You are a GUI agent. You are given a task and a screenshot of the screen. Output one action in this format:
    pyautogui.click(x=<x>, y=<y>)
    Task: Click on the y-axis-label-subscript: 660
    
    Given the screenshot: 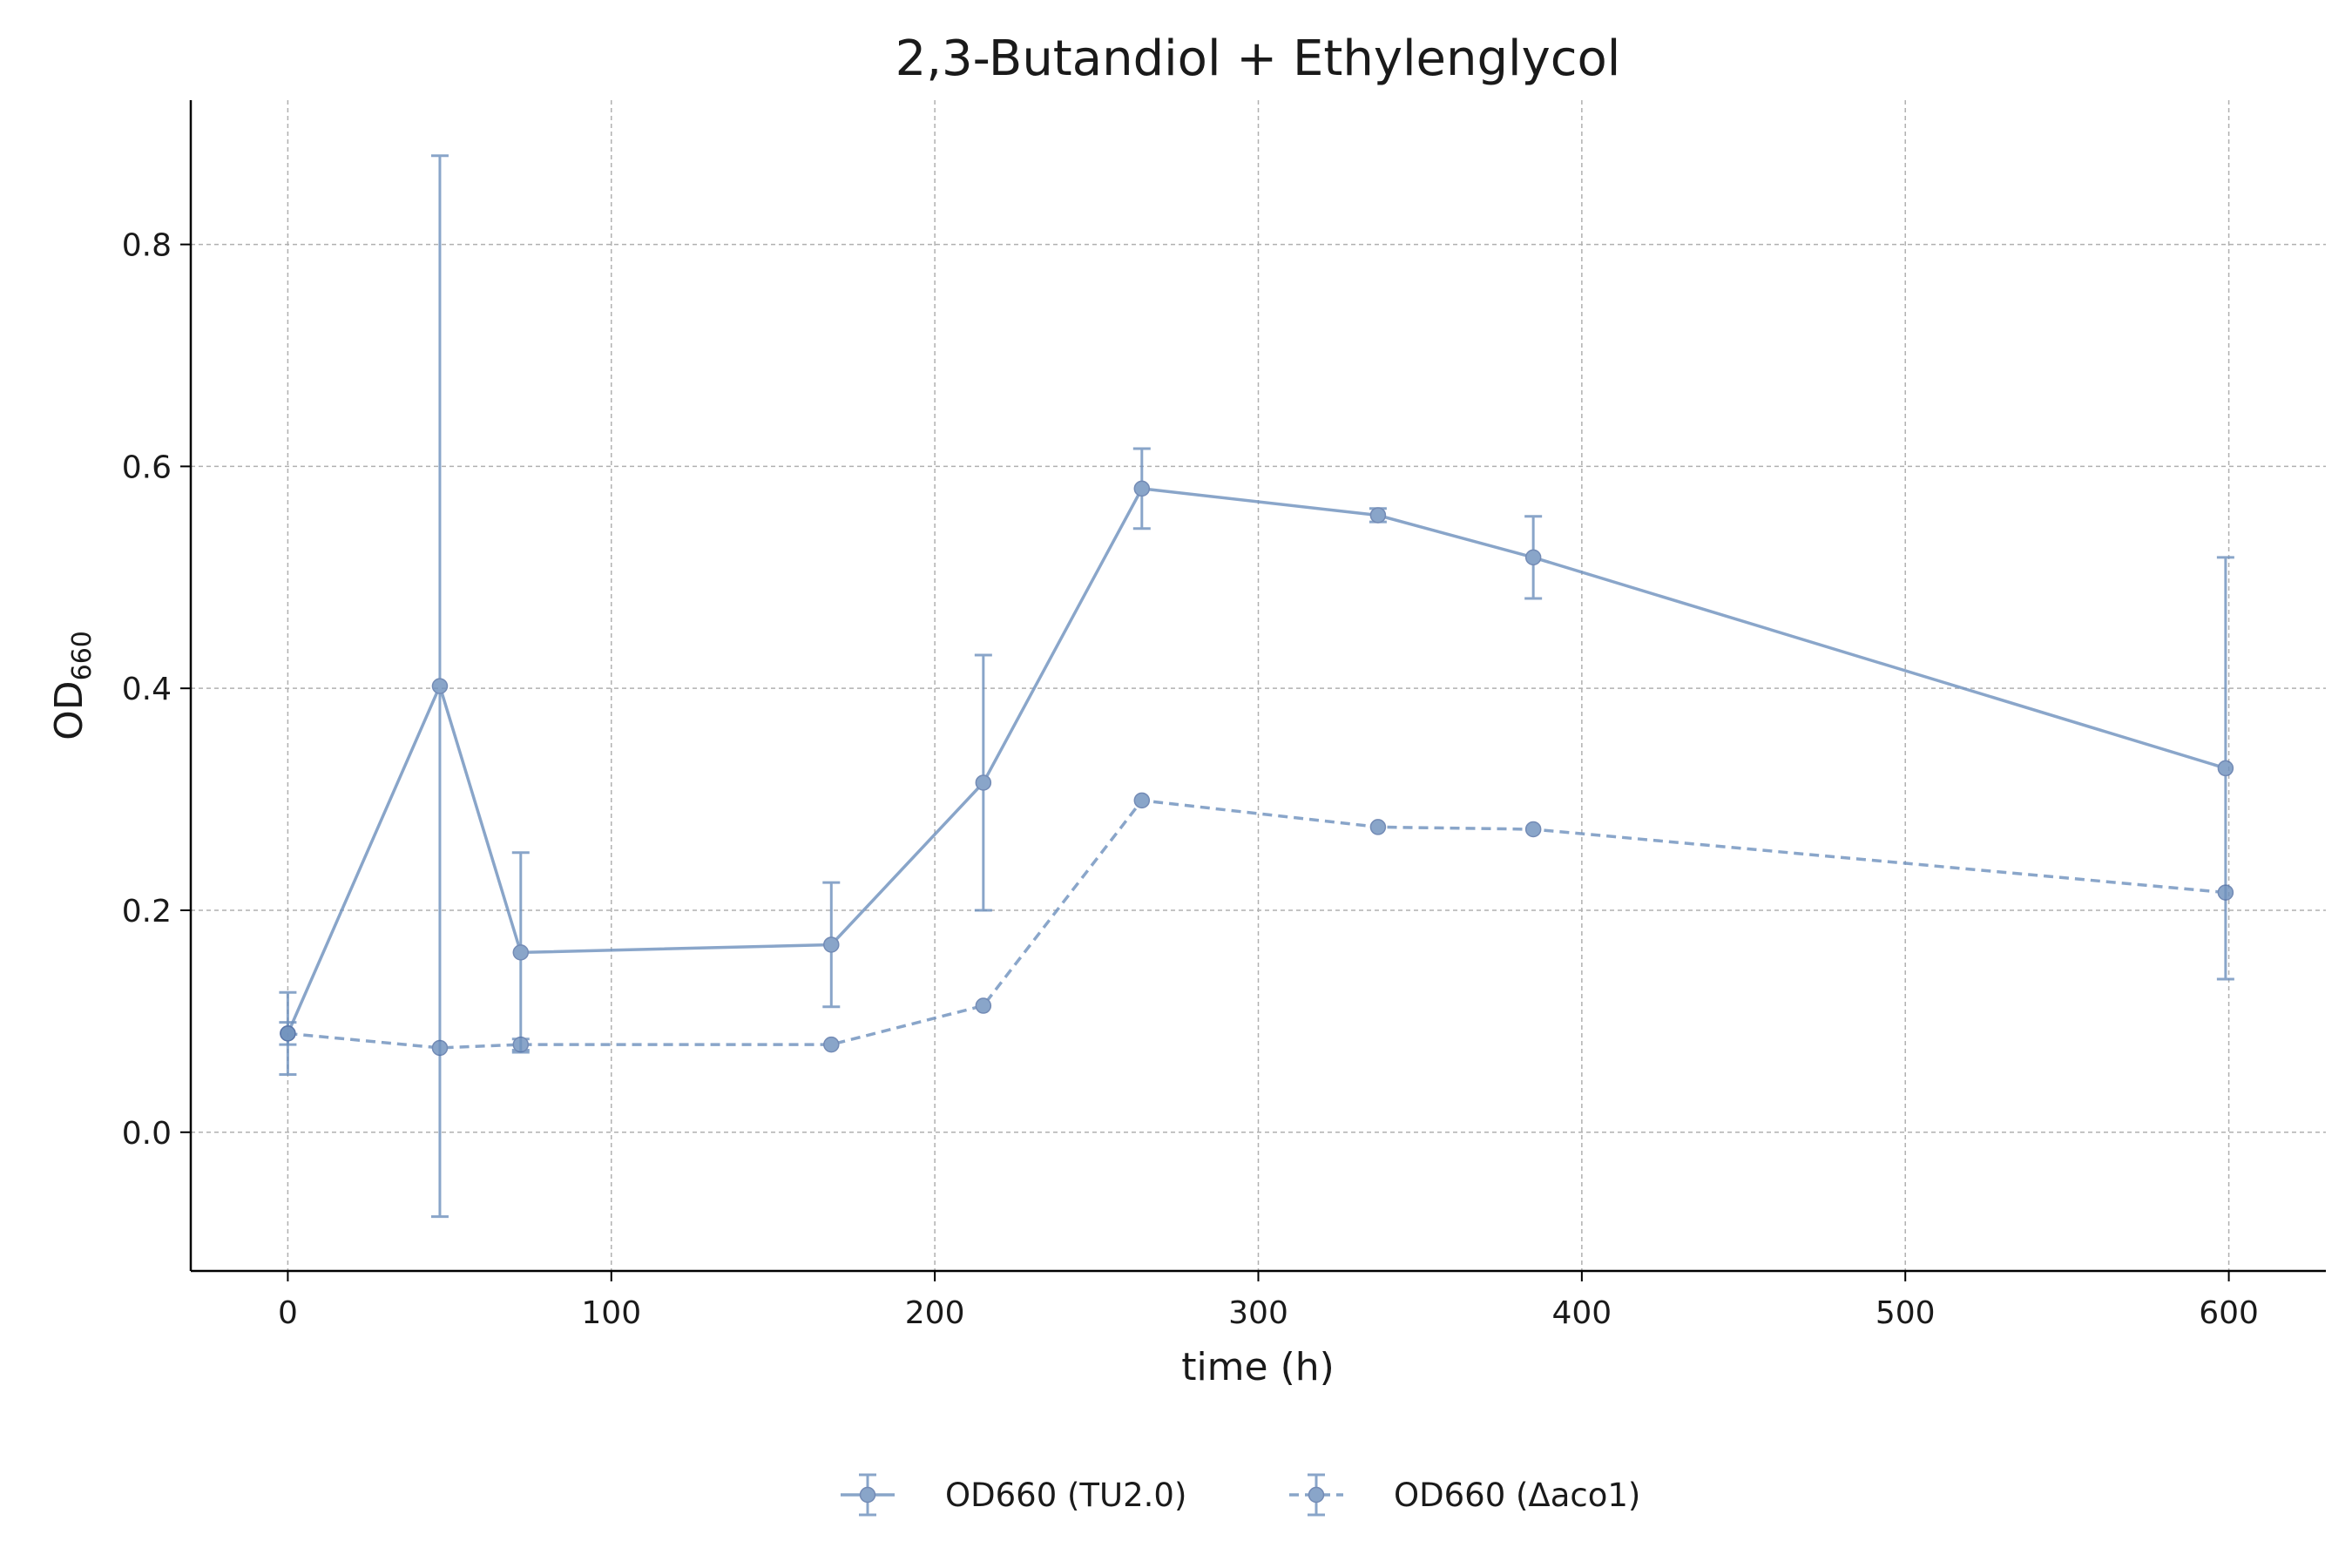 What is the action you would take?
    pyautogui.click(x=82, y=655)
    